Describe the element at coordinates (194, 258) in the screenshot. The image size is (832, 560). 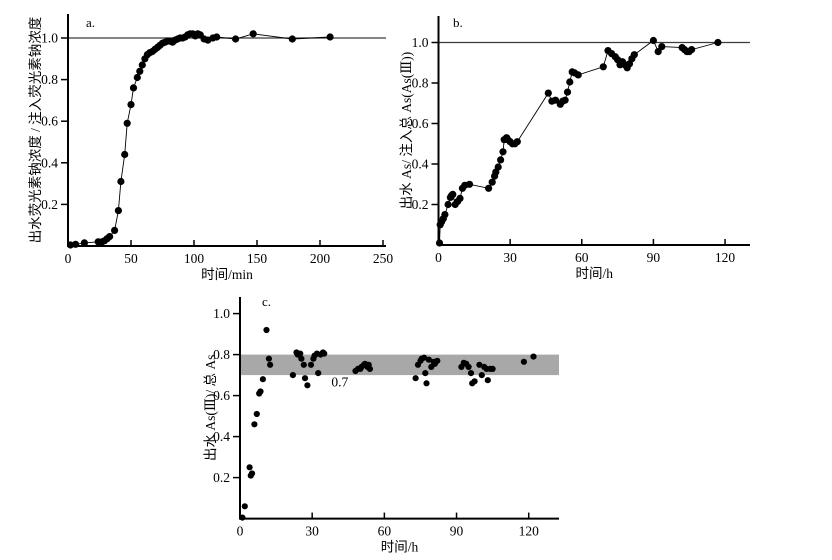
I see `x-tick-label: 100` at that location.